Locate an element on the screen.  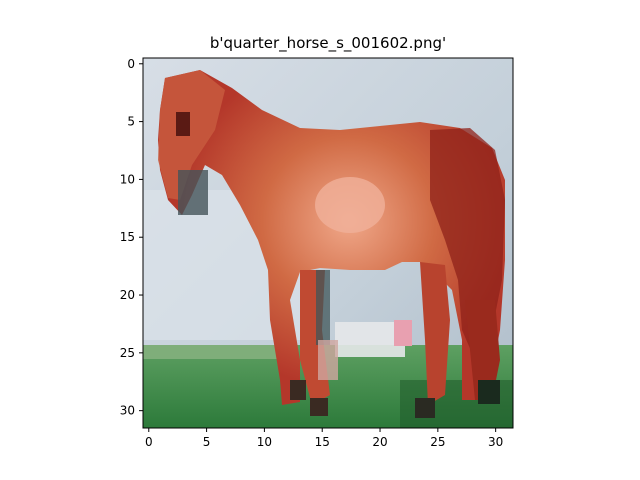
figure-title: b'quarter_horse_s_001602.png' is located at coordinates (328, 43).